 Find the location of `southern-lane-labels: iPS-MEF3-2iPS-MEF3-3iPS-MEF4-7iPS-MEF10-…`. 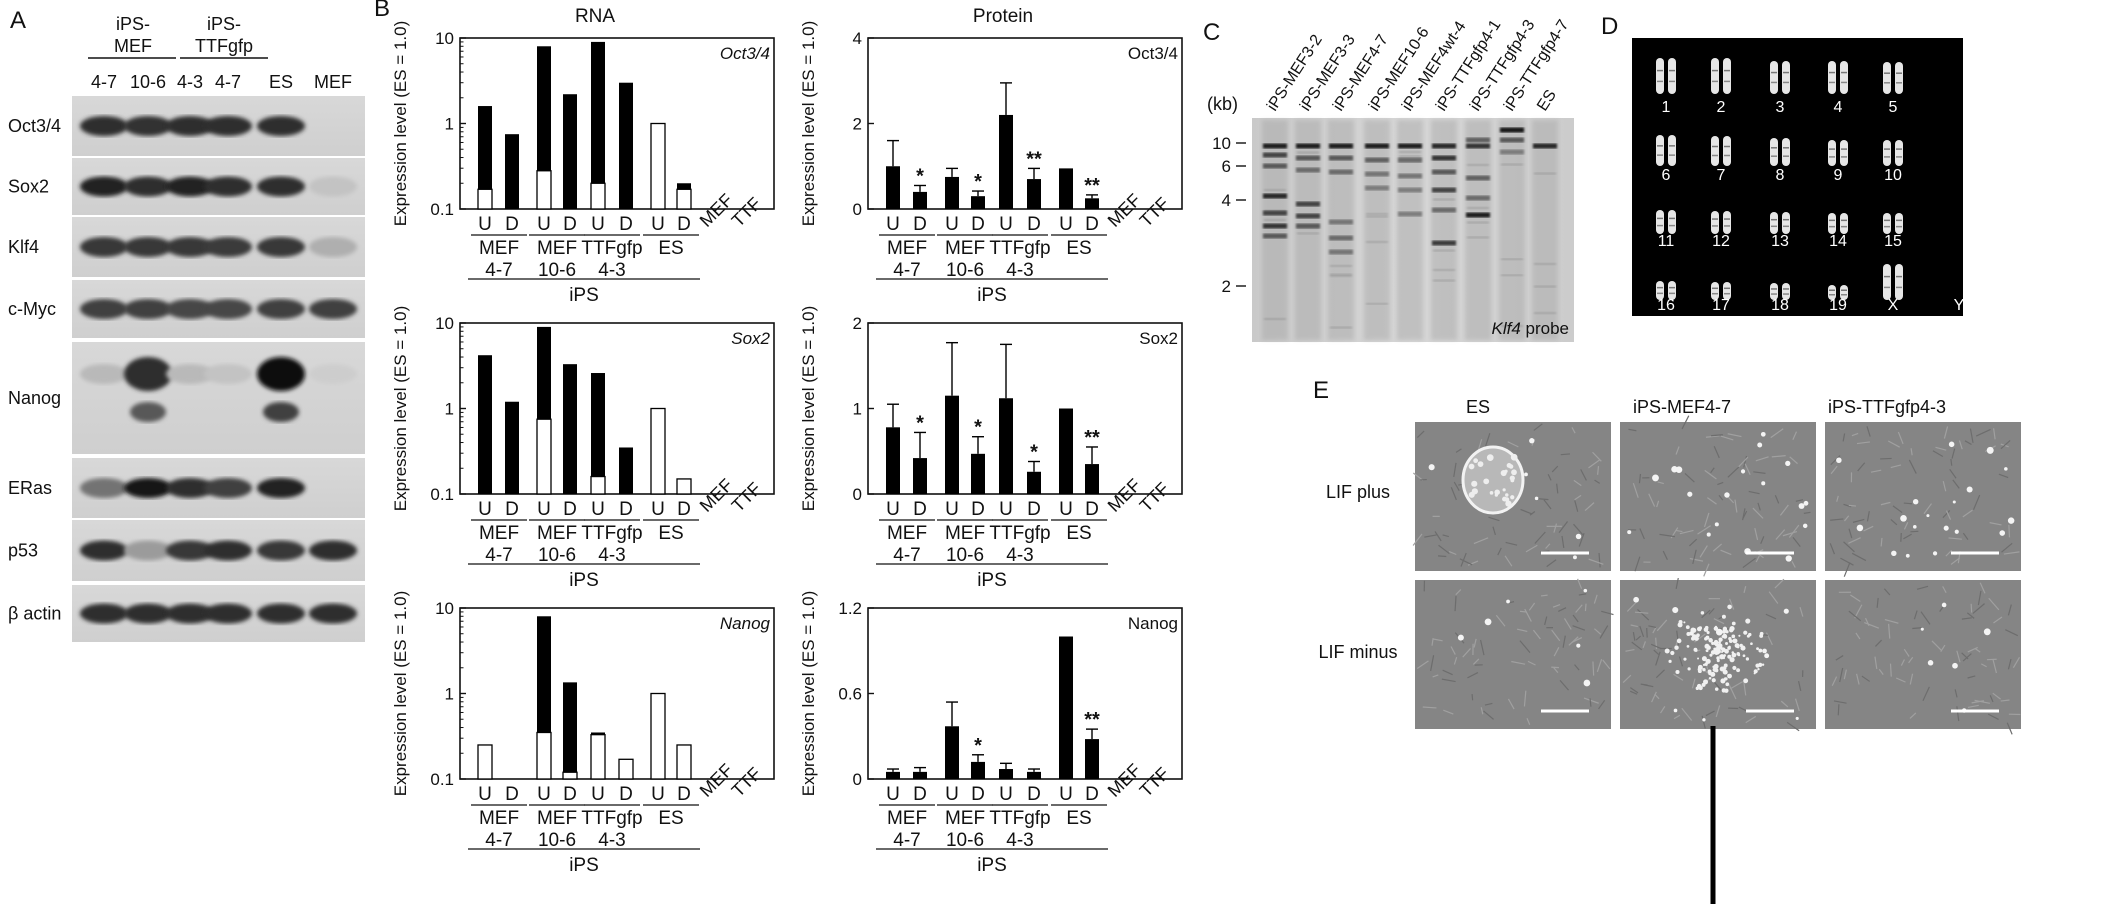

southern-lane-labels: iPS-MEF3-2iPS-MEF3-3iPS-MEF4-7iPS-MEF10-… is located at coordinates (1418, 65).